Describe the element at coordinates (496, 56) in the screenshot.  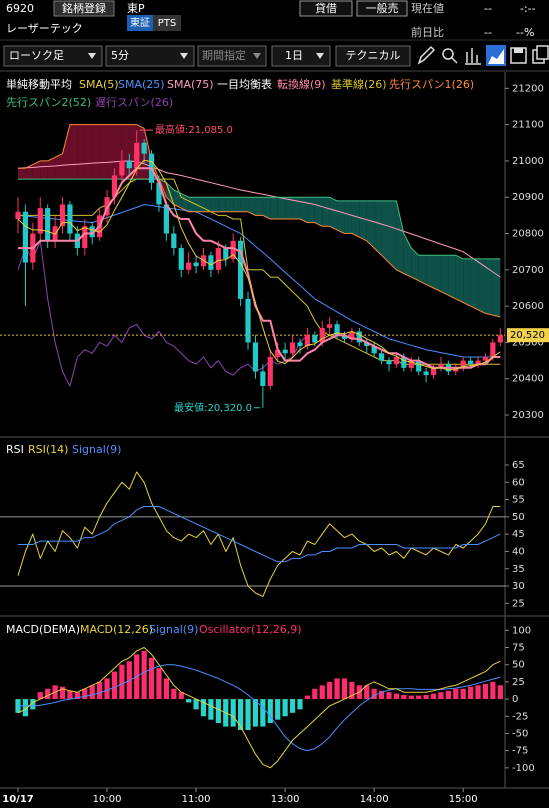
I see `area-icon` at that location.